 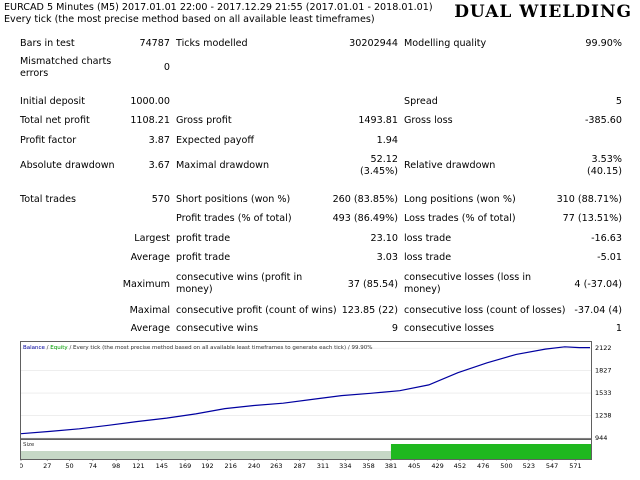 I want to click on deposit-label: Initial deposit, so click(x=52, y=101).